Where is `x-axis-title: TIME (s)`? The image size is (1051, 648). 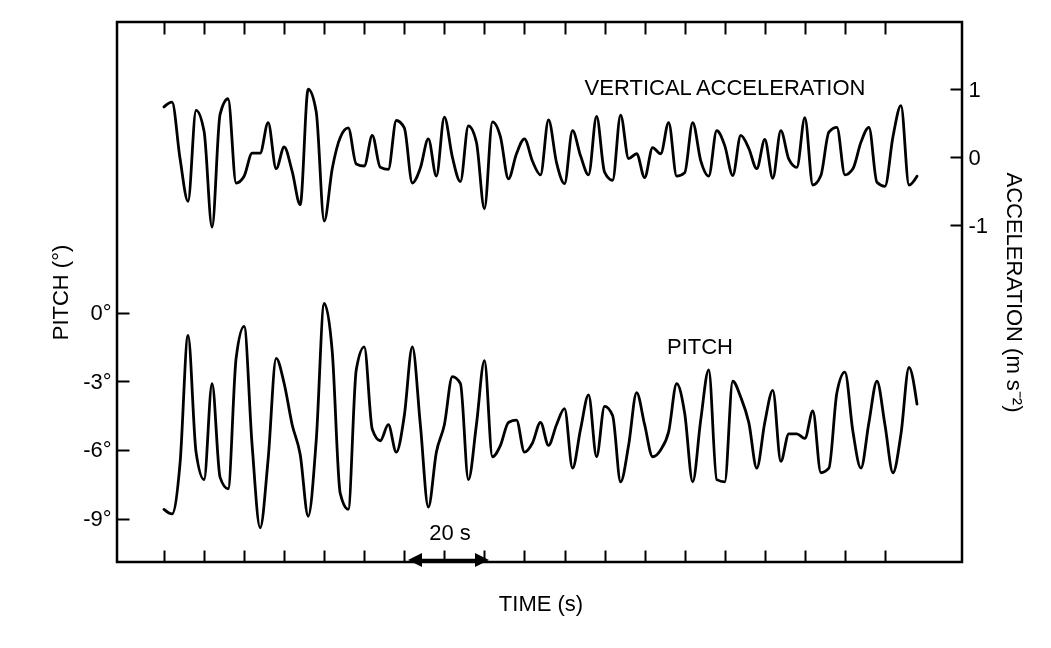 x-axis-title: TIME (s) is located at coordinates (541, 603).